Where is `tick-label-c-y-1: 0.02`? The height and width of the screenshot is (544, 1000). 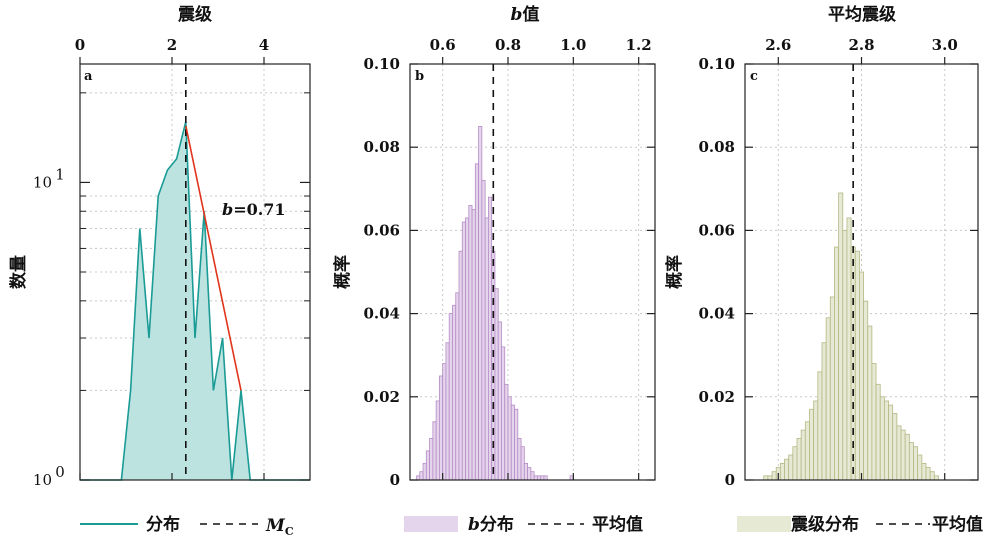
tick-label-c-y-1: 0.02 is located at coordinates (716, 397).